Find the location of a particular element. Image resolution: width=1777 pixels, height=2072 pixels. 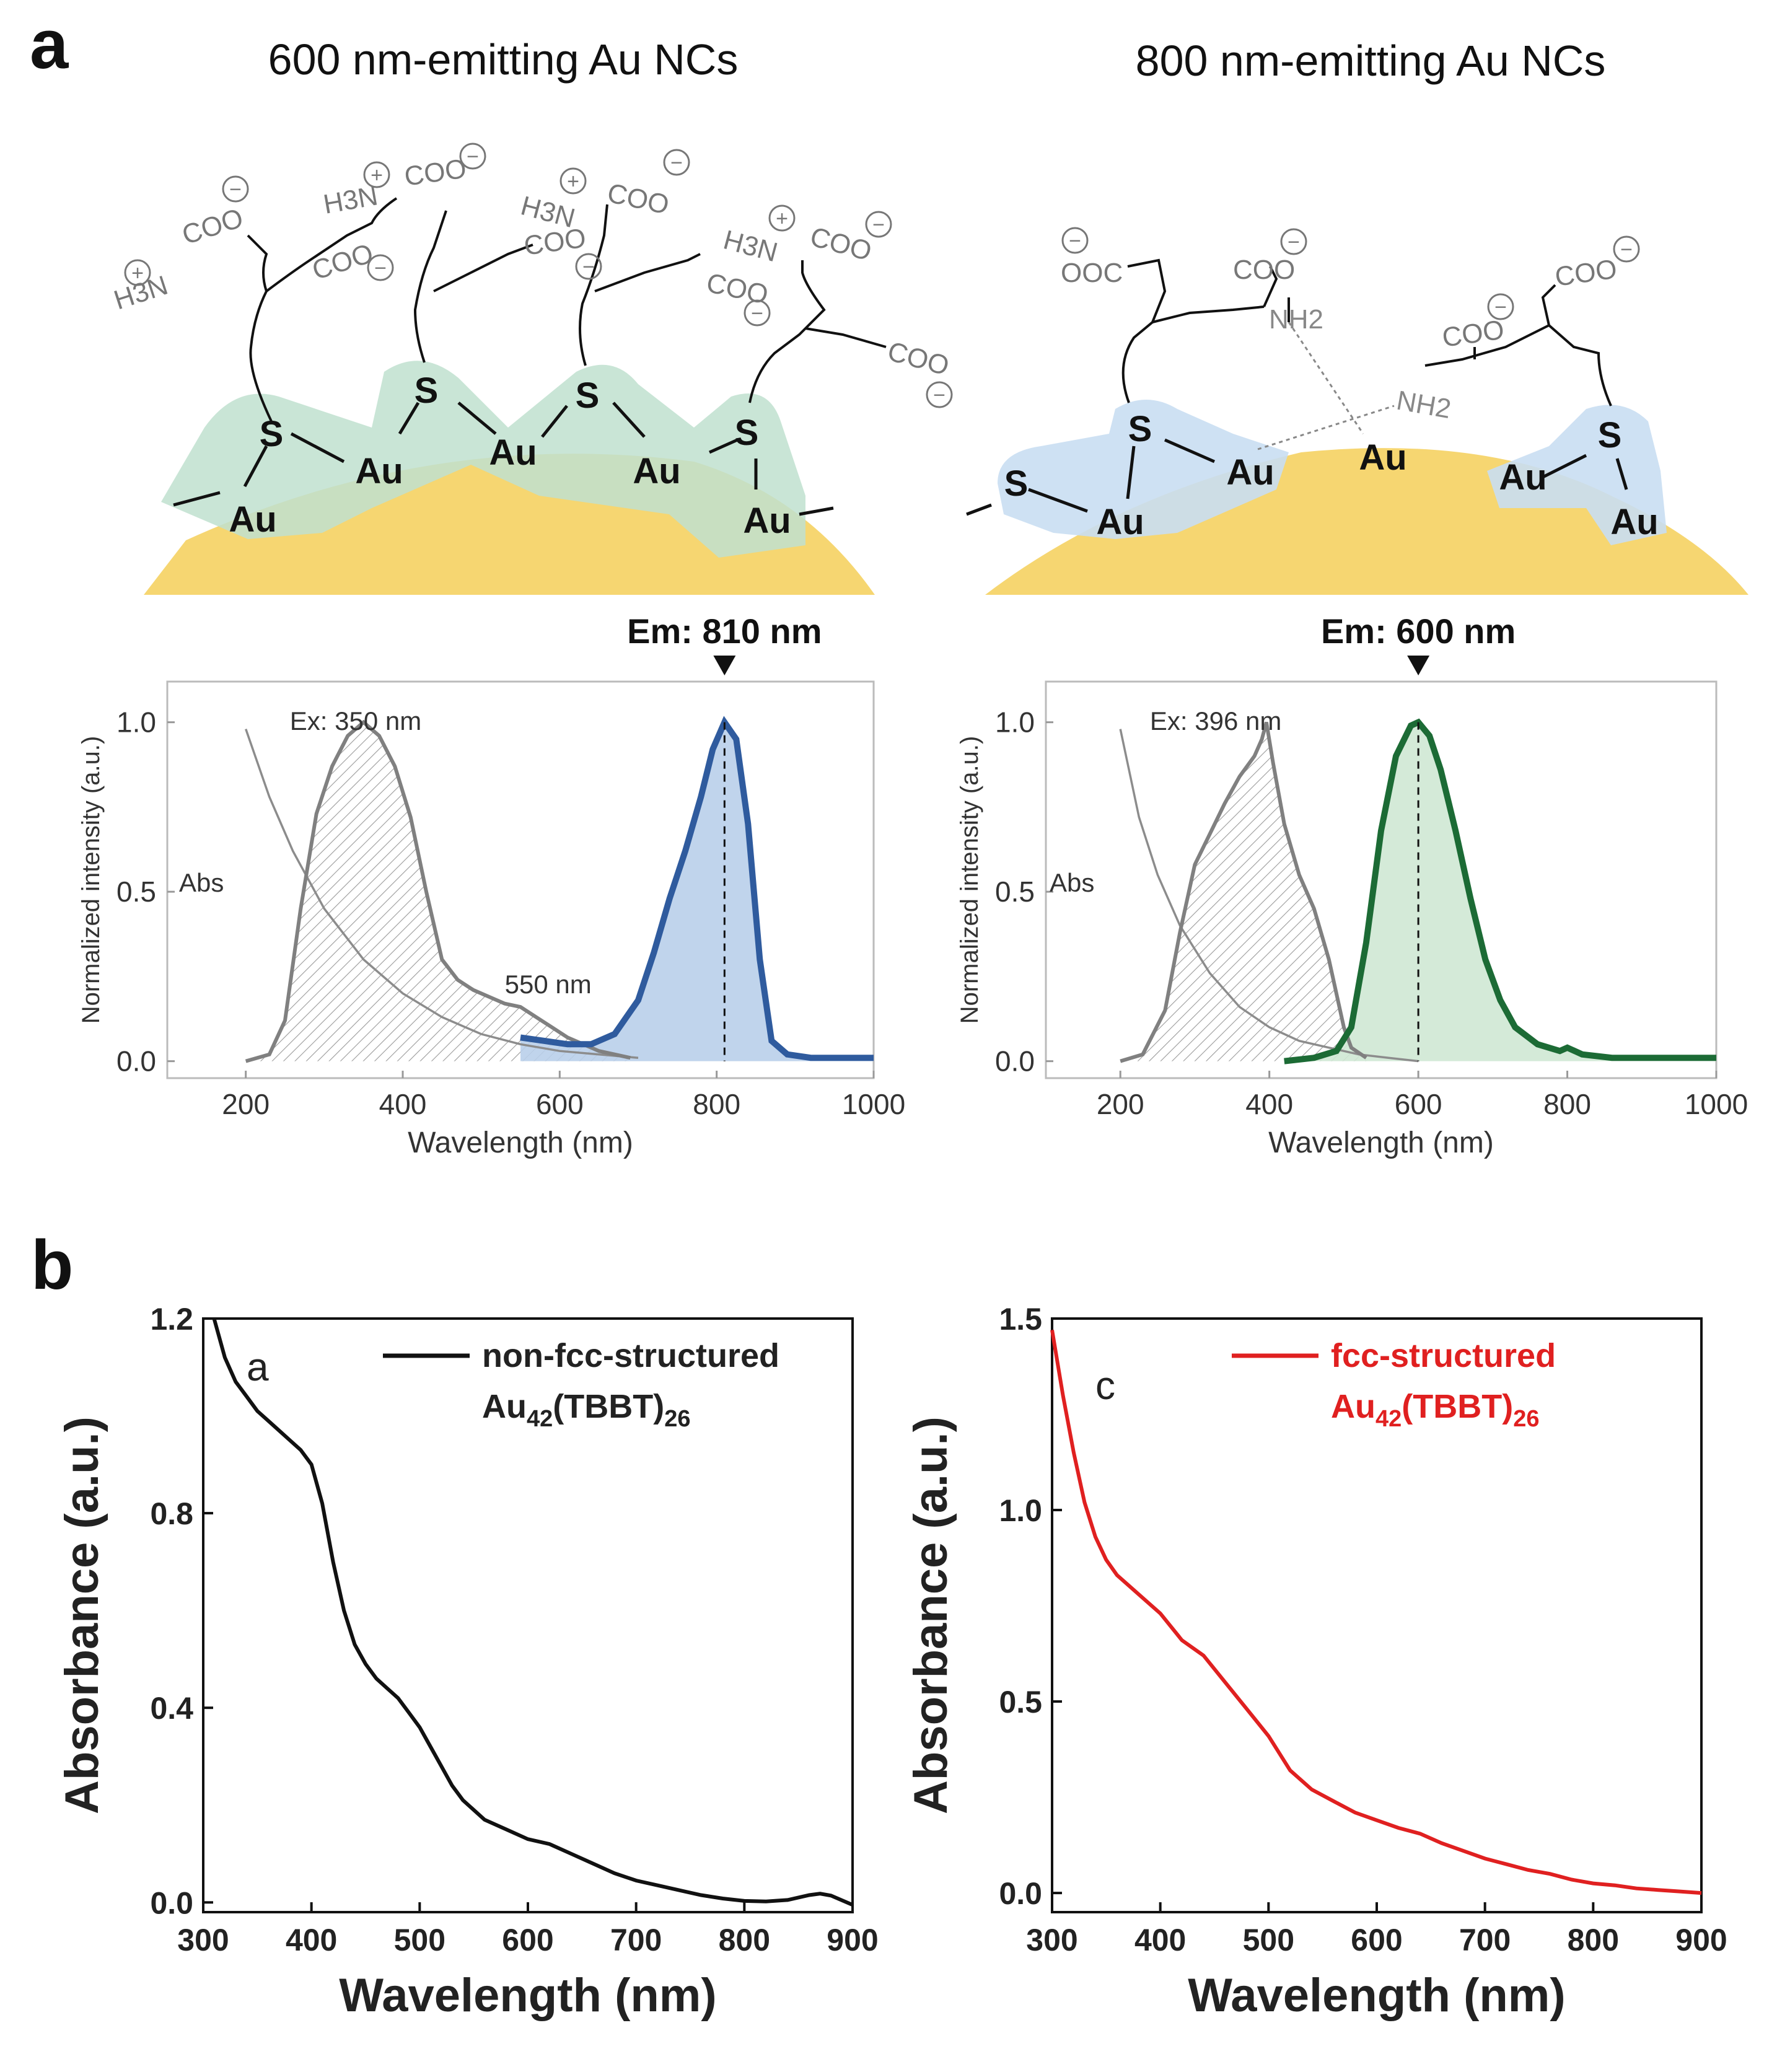

corner-label: c is located at coordinates (1105, 1385).